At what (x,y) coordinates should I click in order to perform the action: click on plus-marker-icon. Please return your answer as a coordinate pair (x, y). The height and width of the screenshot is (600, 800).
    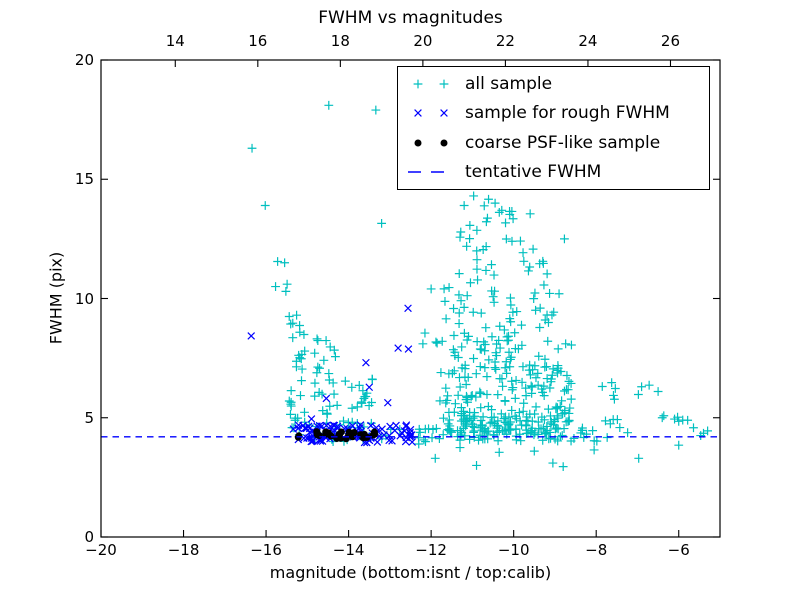
    Looking at the image, I should click on (431, 84).